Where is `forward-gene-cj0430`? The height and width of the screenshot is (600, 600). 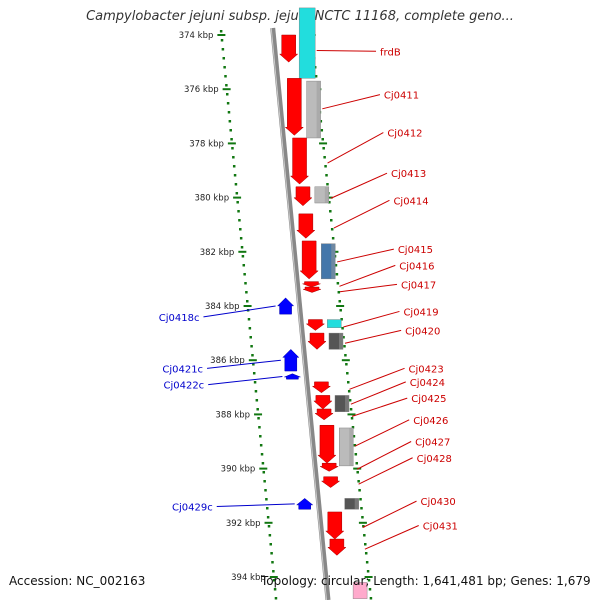 forward-gene-cj0430 is located at coordinates (335, 525).